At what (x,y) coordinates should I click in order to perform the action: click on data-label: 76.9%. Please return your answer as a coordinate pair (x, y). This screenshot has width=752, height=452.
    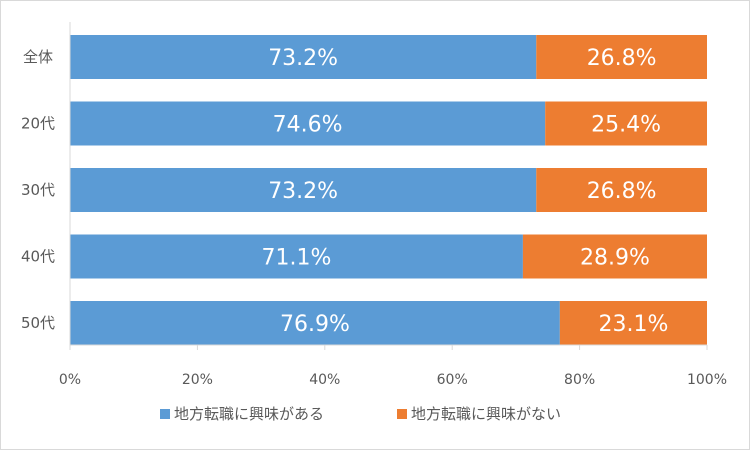
    Looking at the image, I should click on (315, 324).